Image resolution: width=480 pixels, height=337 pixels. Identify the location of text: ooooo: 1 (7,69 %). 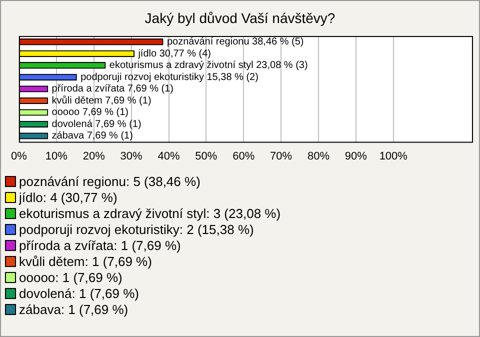
(71, 278).